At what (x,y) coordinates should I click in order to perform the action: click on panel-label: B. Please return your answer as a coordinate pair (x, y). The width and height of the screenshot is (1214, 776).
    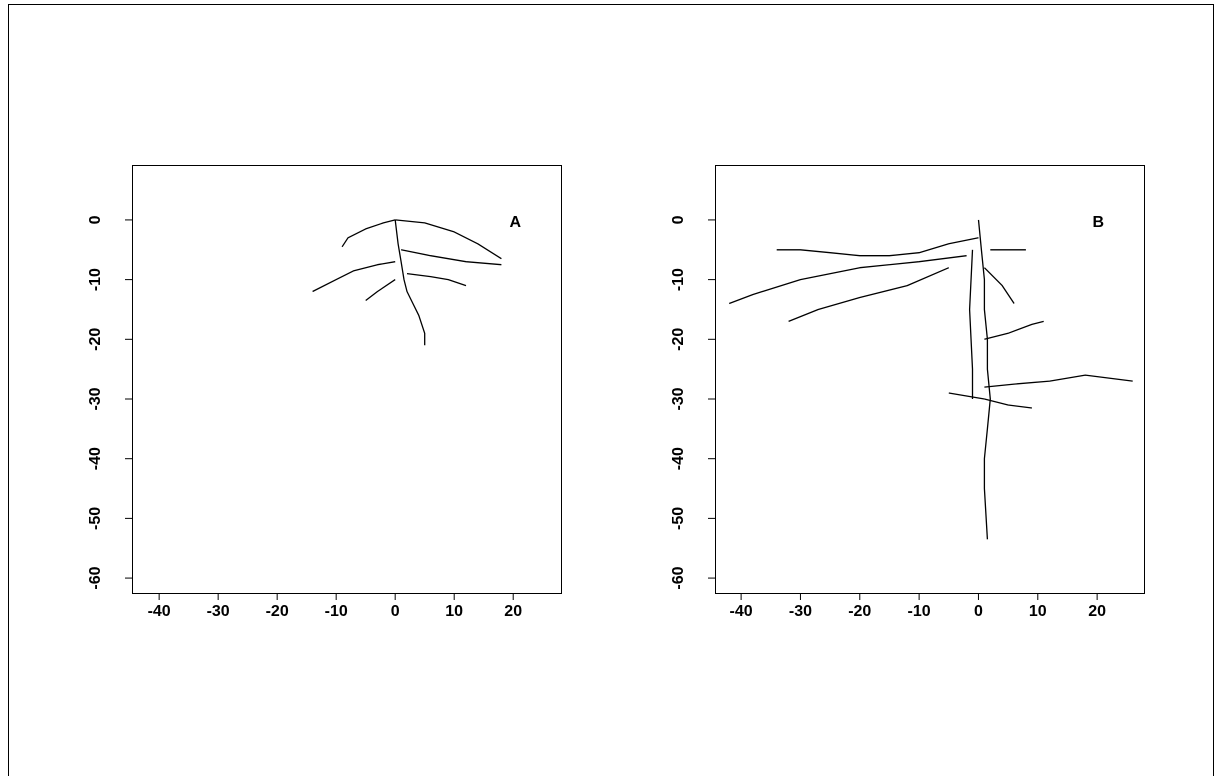
    Looking at the image, I should click on (1098, 222).